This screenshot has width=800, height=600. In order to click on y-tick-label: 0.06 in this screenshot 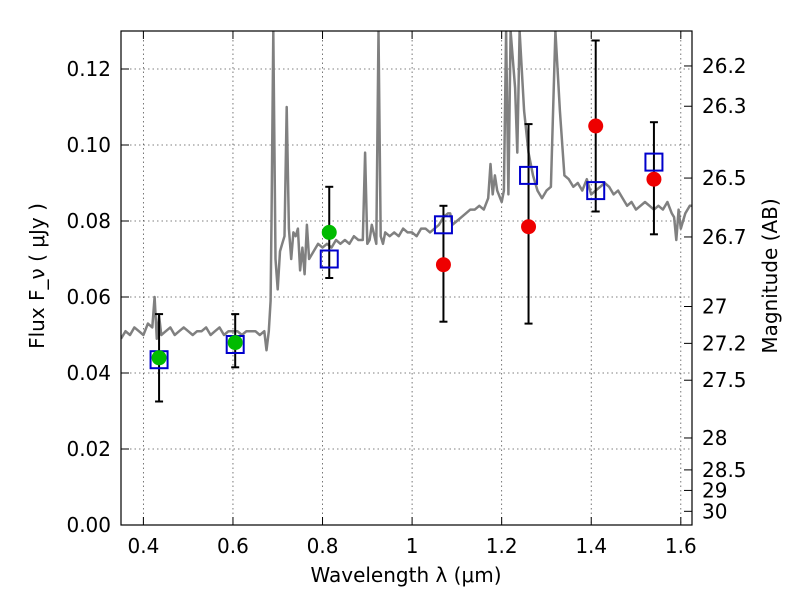, I will do `click(88, 297)`.